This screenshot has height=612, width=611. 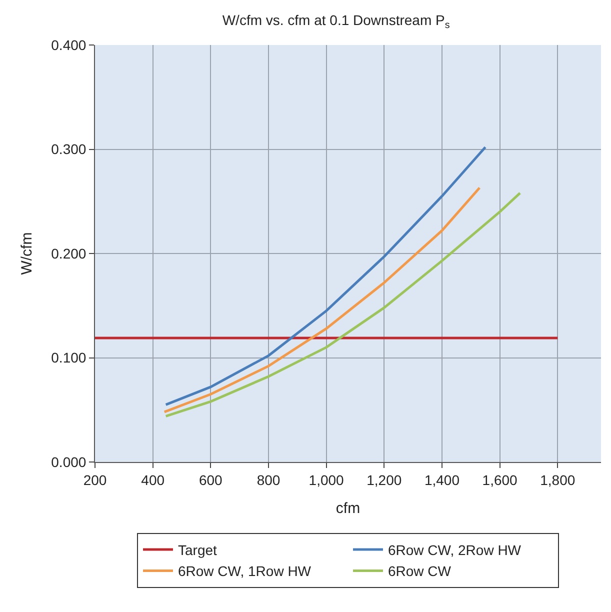 I want to click on y-tick-label: 0.100, so click(x=68, y=358).